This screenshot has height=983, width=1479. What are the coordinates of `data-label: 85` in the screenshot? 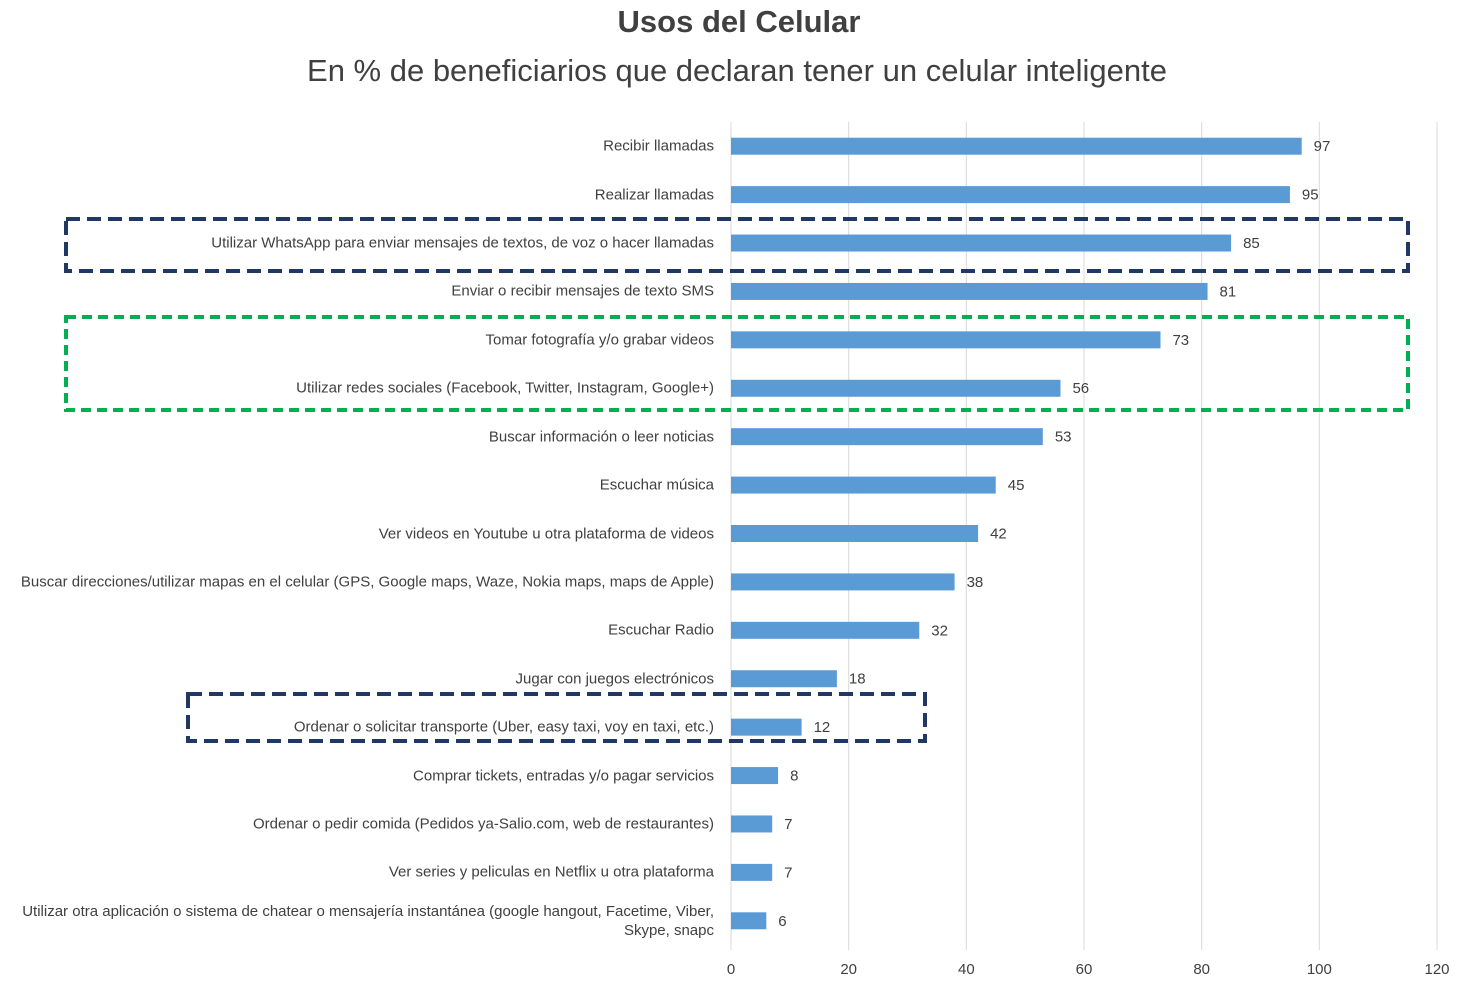 It's located at (1251, 243).